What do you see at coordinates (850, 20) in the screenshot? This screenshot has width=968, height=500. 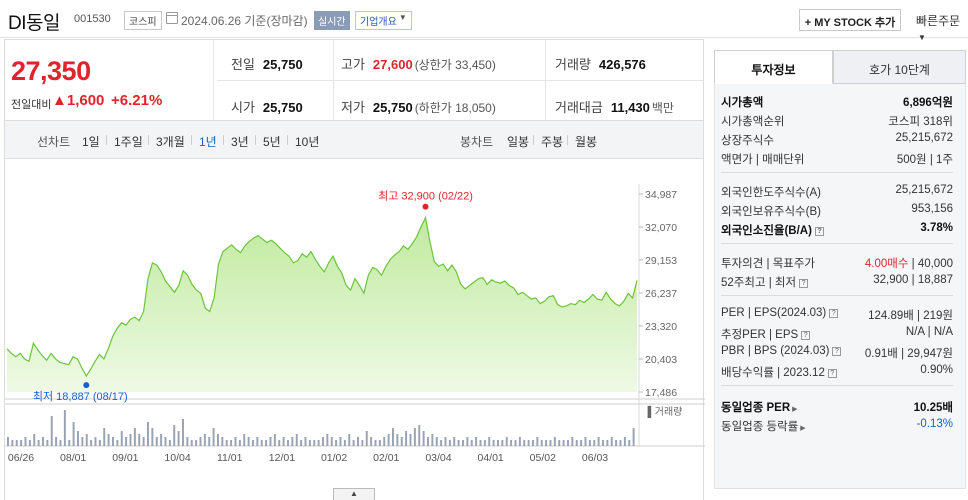 I see `add-my-stock-button: + MY STOCK 추가` at bounding box center [850, 20].